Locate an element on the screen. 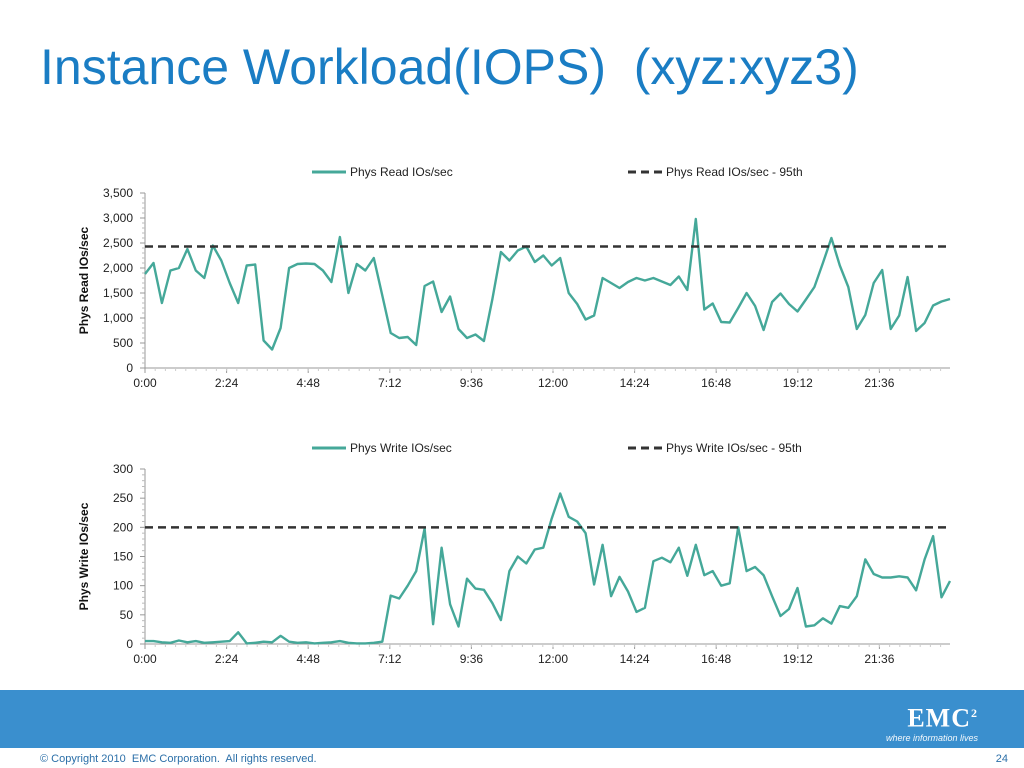  y-tick-label: 1,500 is located at coordinates (118, 293).